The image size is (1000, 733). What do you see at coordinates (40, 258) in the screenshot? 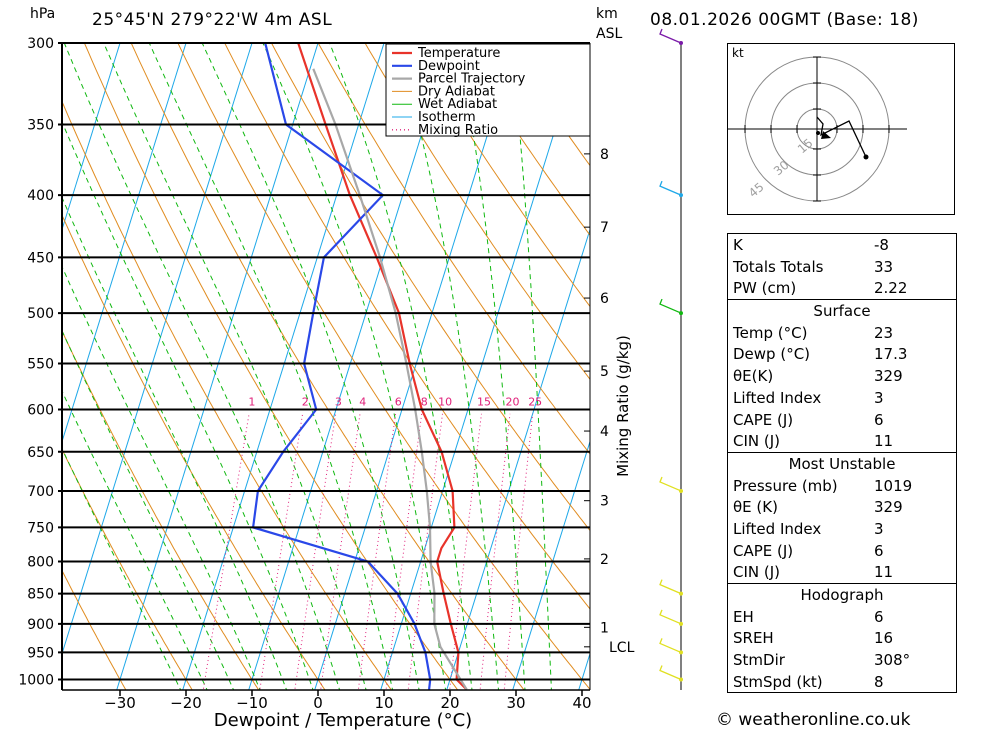
I see `pressure-tick-label: 450` at bounding box center [40, 258].